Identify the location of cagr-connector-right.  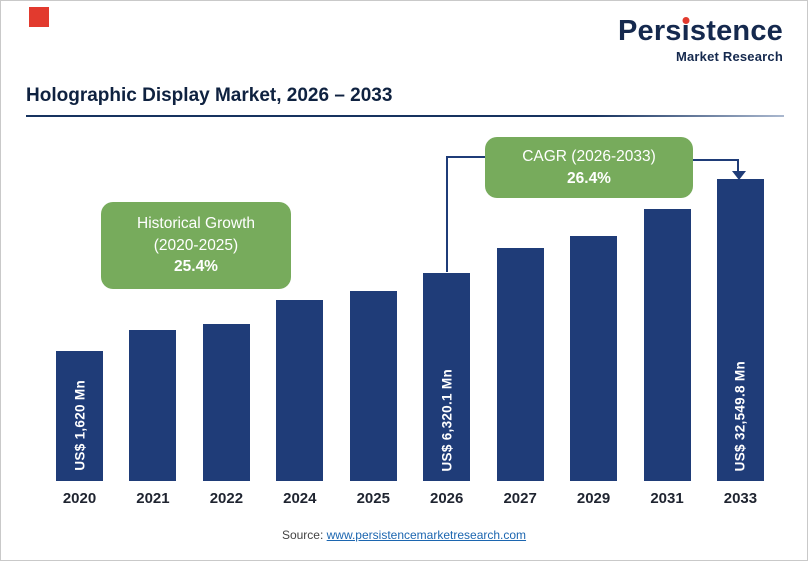
(716, 165).